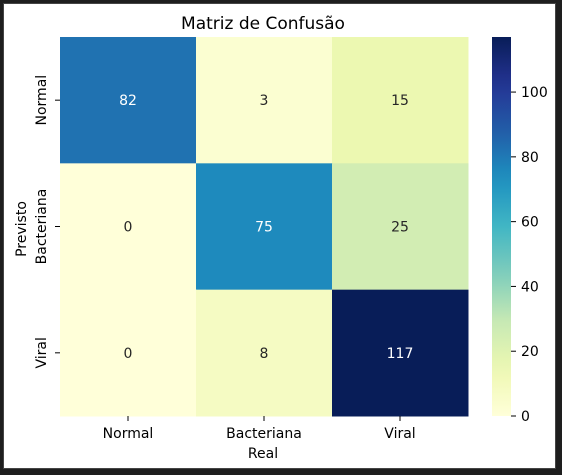  What do you see at coordinates (42, 227) in the screenshot?
I see `y-tick-label-1: Bacteriana` at bounding box center [42, 227].